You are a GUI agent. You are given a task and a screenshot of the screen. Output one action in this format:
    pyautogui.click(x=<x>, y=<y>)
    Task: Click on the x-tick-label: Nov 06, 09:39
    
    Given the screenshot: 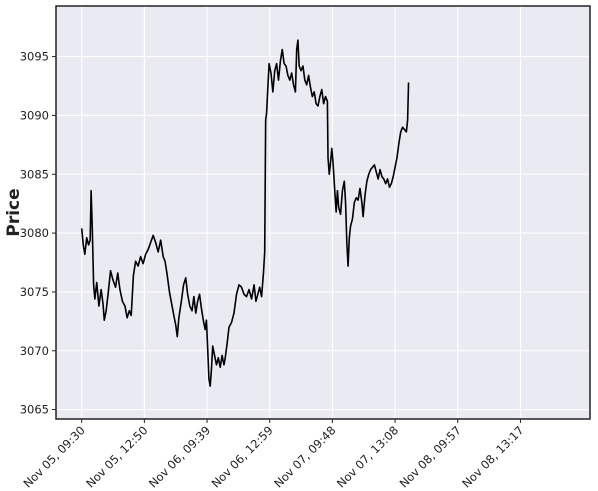 What is the action you would take?
    pyautogui.click(x=179, y=456)
    